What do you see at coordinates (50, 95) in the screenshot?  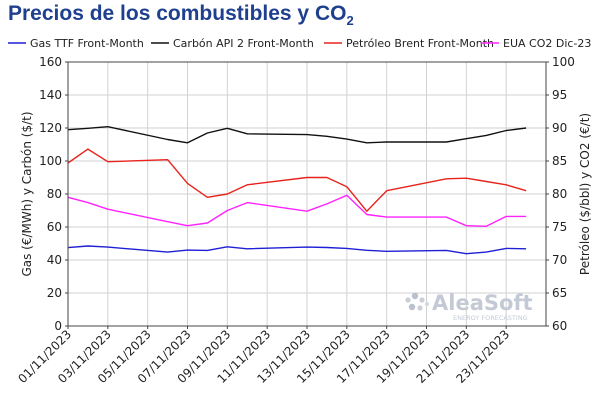 I see `left-tick-label: 140` at bounding box center [50, 95].